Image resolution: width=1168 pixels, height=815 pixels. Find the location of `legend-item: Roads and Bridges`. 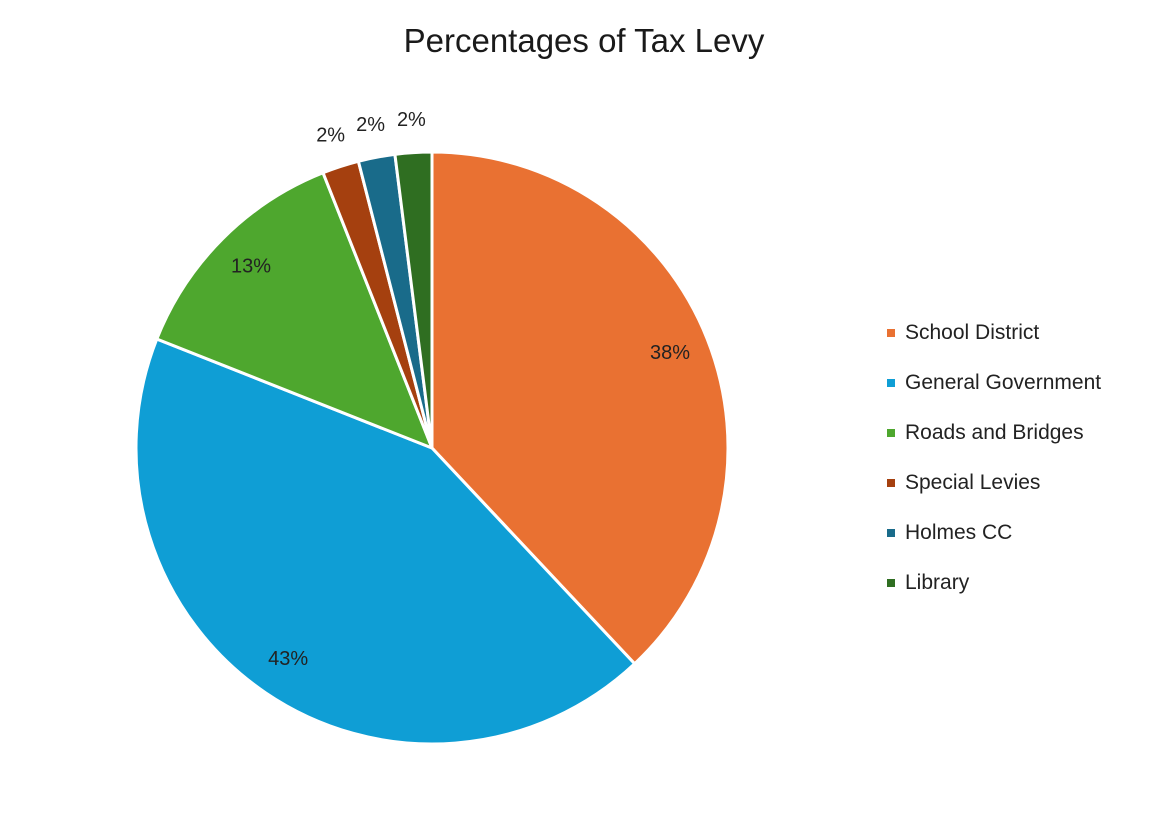

legend-item: Roads and Bridges is located at coordinates (994, 433).